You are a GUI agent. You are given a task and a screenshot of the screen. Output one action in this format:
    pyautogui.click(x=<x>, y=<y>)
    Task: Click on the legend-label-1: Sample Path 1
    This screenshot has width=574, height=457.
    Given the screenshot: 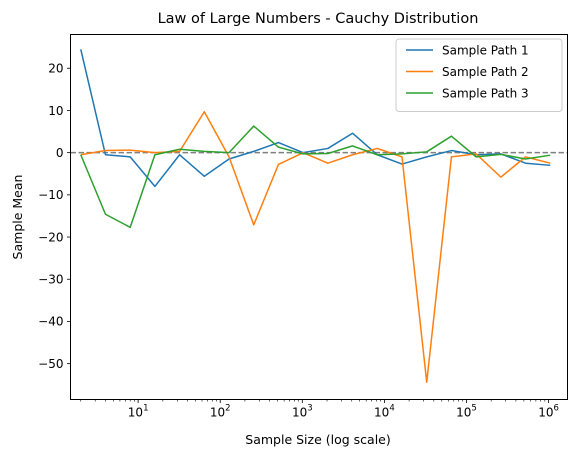 What is the action you would take?
    pyautogui.click(x=485, y=51)
    